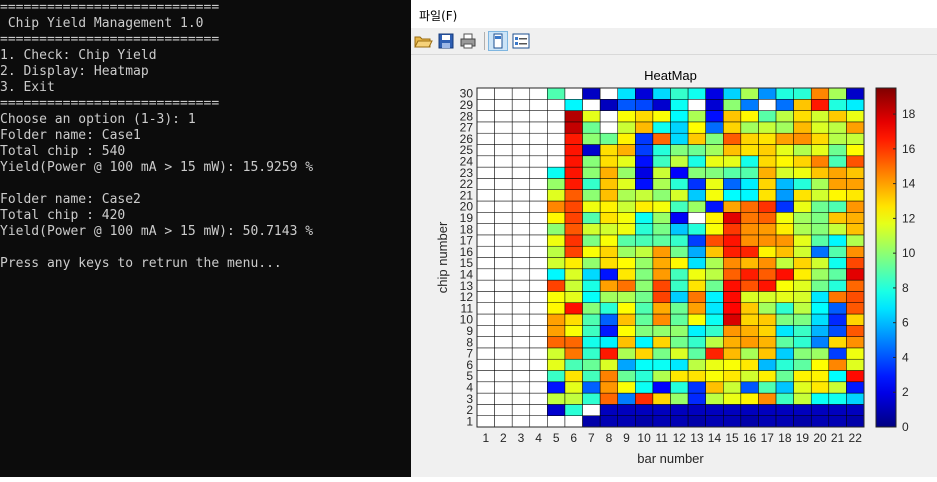 The image size is (937, 482). What do you see at coordinates (498, 41) in the screenshot?
I see `portrait-button` at bounding box center [498, 41].